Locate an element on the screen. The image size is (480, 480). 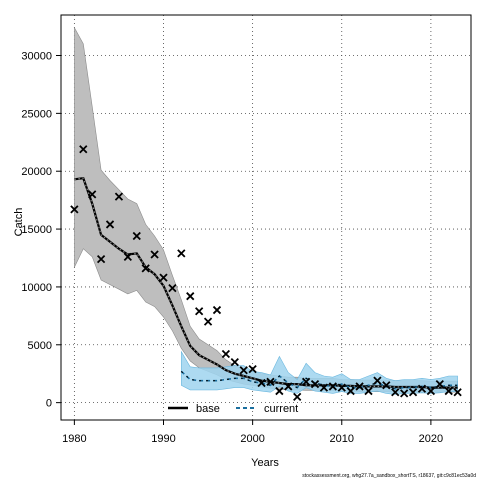
observation-marker-2000 is located at coordinates (252, 369).